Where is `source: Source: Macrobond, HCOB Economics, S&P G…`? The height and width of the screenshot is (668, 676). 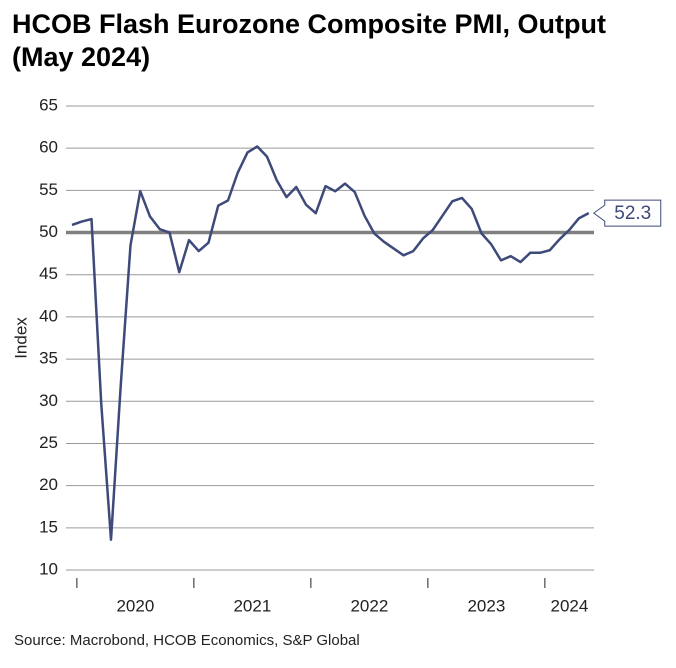
source: Source: Macrobond, HCOB Economics, S&P G… is located at coordinates (187, 640).